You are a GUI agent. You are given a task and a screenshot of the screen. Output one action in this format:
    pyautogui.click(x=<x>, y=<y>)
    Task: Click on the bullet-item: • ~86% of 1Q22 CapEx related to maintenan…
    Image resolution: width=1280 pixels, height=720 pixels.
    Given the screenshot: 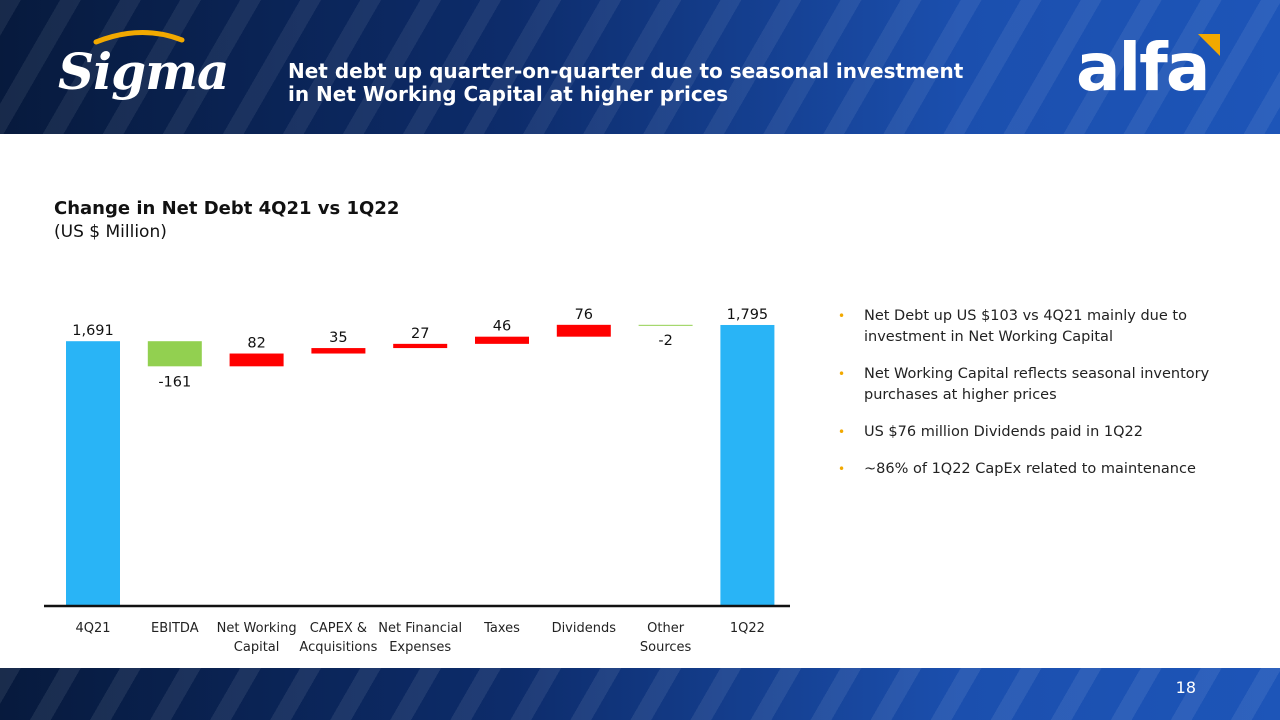 What is the action you would take?
    pyautogui.click(x=1028, y=469)
    